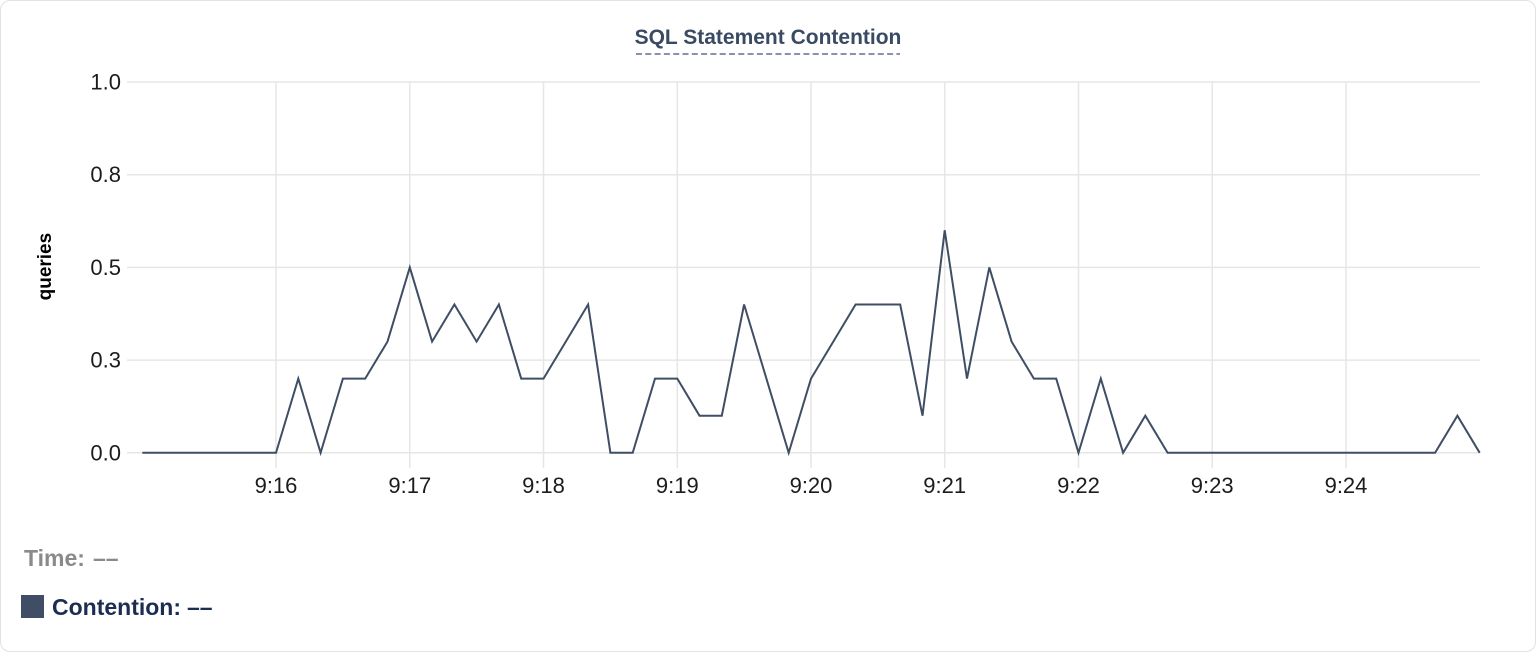 The height and width of the screenshot is (652, 1536). Describe the element at coordinates (1078, 485) in the screenshot. I see `svg-text: 9:22` at that location.